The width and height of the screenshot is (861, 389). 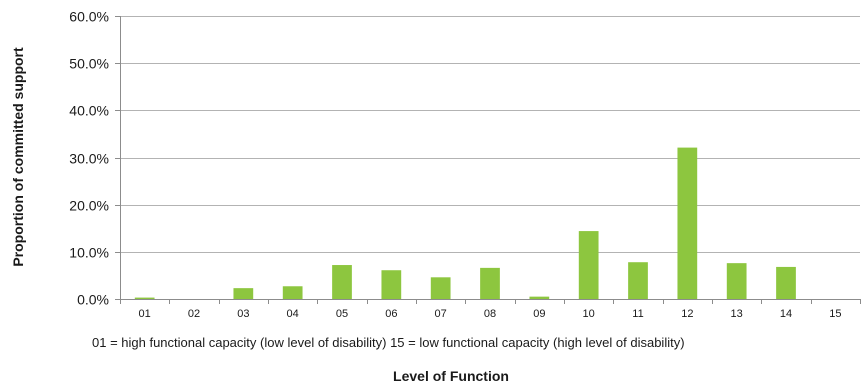 What do you see at coordinates (835, 314) in the screenshot?
I see `x-tick-label: 15` at bounding box center [835, 314].